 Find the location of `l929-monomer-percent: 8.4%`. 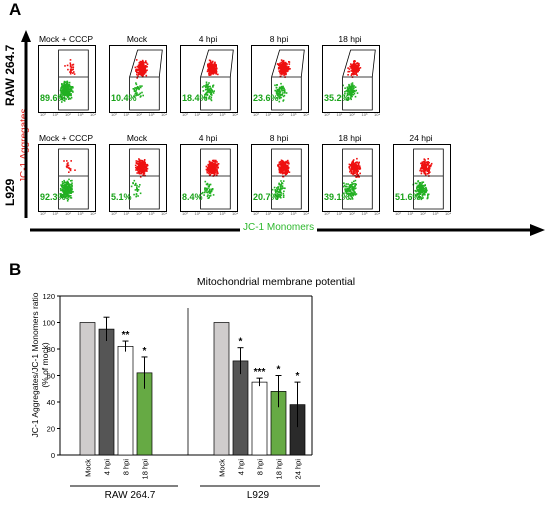

l929-monomer-percent: 8.4% is located at coordinates (192, 196).